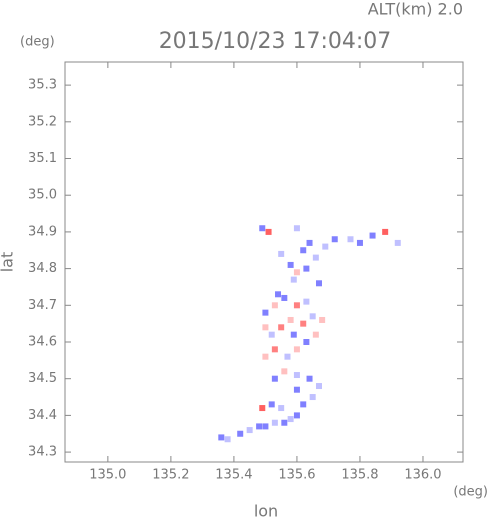 The height and width of the screenshot is (521, 491). I want to click on y-tick-label: 35.2, so click(42, 121).